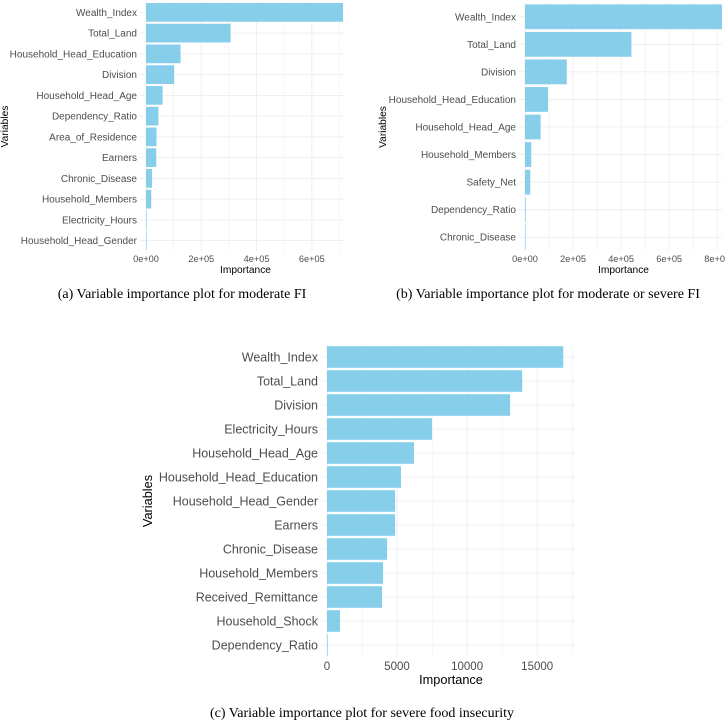 The width and height of the screenshot is (725, 722). I want to click on bar-area-of-residence, so click(151, 137).